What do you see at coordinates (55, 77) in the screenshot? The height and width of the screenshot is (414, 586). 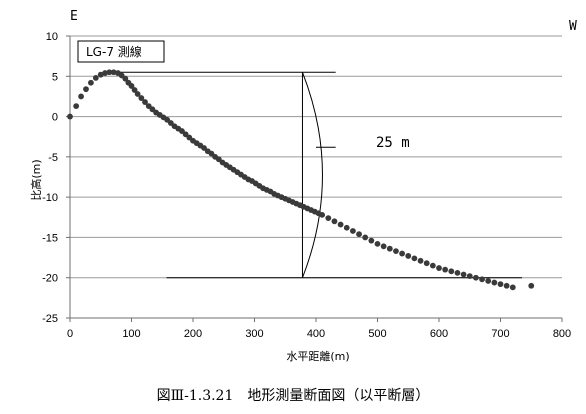 I see `y-tick-label: 5` at bounding box center [55, 77].